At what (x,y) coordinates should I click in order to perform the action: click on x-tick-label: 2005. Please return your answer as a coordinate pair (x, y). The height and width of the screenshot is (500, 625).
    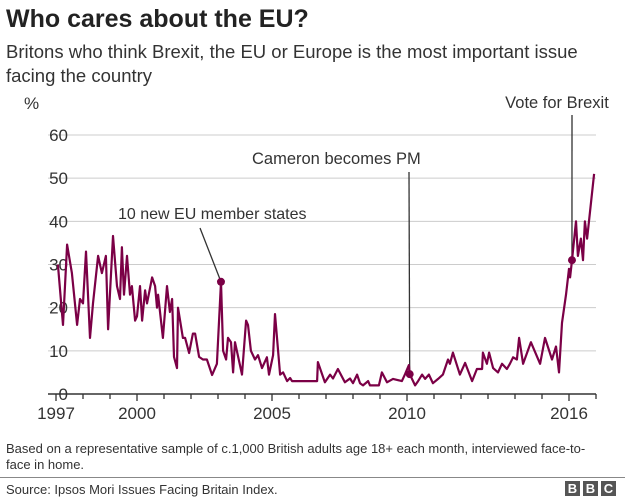
    Looking at the image, I should click on (272, 413).